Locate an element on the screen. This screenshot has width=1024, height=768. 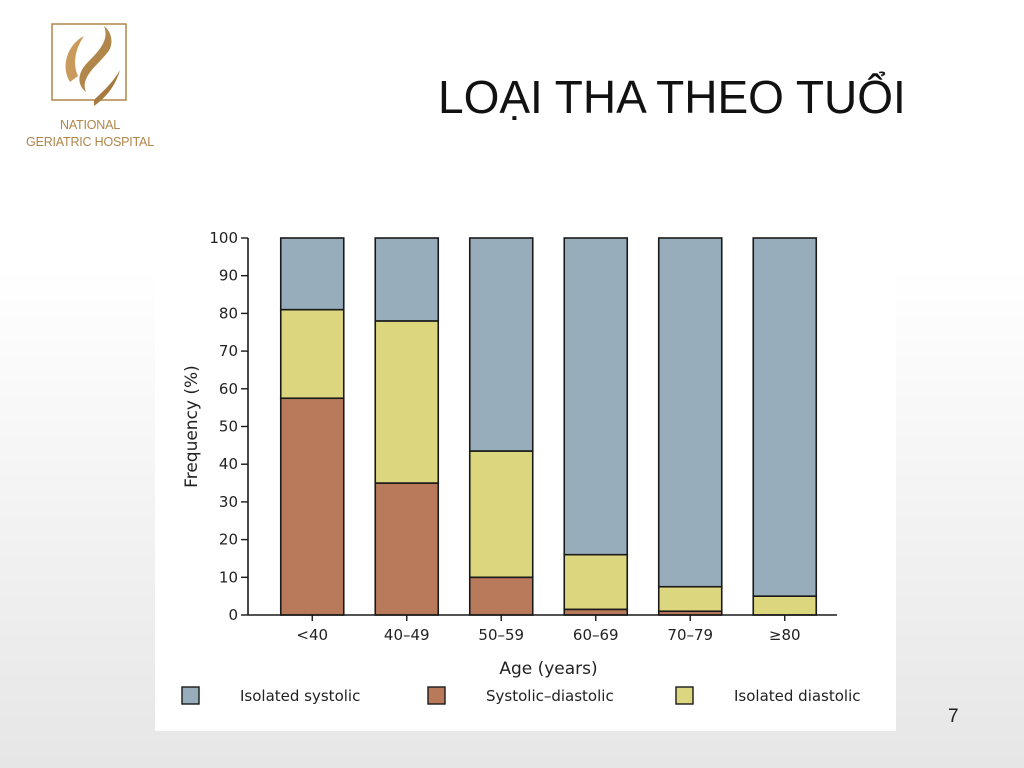
x-tick-label: <40 is located at coordinates (312, 635).